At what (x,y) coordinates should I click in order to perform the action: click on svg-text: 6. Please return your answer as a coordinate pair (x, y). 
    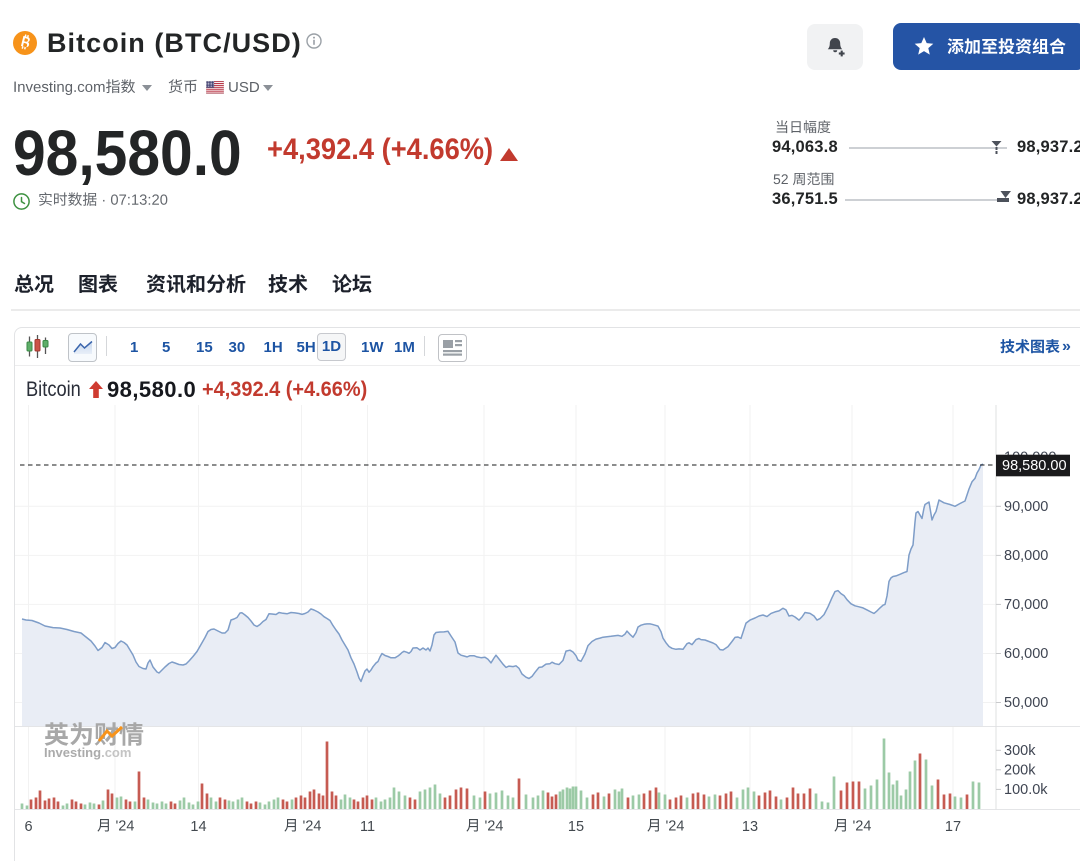
    Looking at the image, I should click on (28, 827).